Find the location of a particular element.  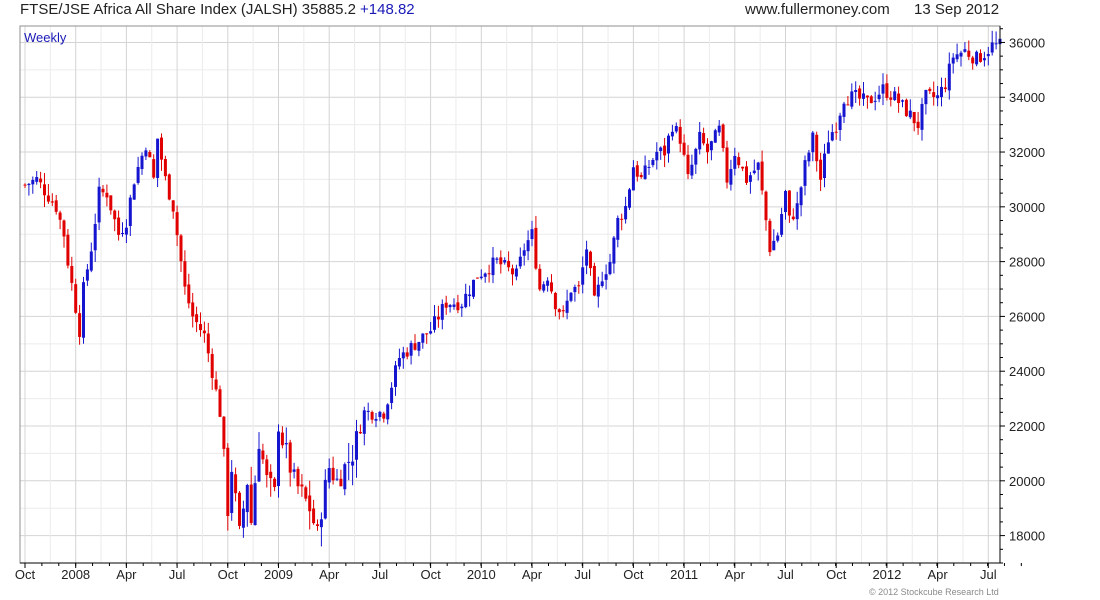

x-tick-label: 2012 is located at coordinates (886, 574).